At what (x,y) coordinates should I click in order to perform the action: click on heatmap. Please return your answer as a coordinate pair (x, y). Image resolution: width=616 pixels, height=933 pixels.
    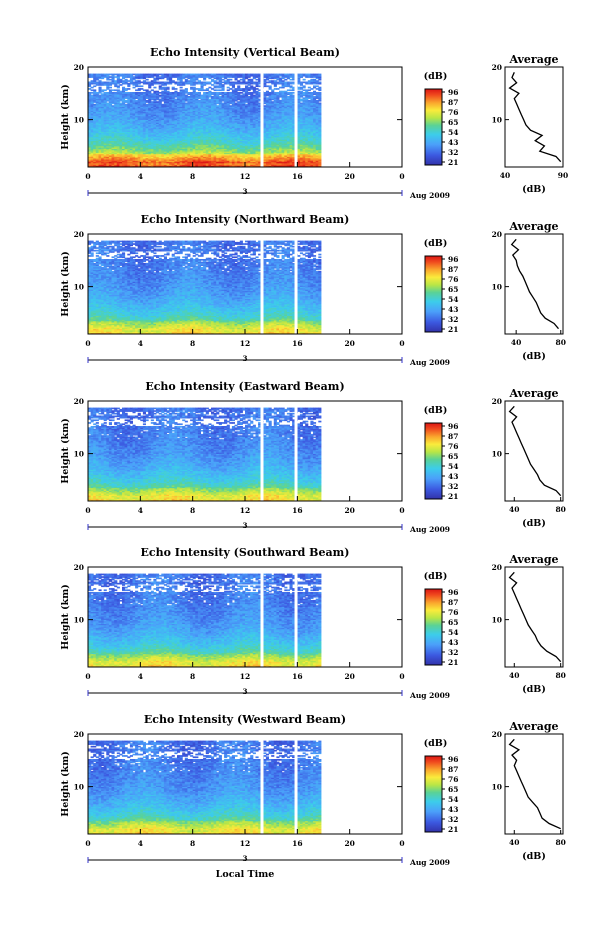
    Looking at the image, I should click on (204, 121).